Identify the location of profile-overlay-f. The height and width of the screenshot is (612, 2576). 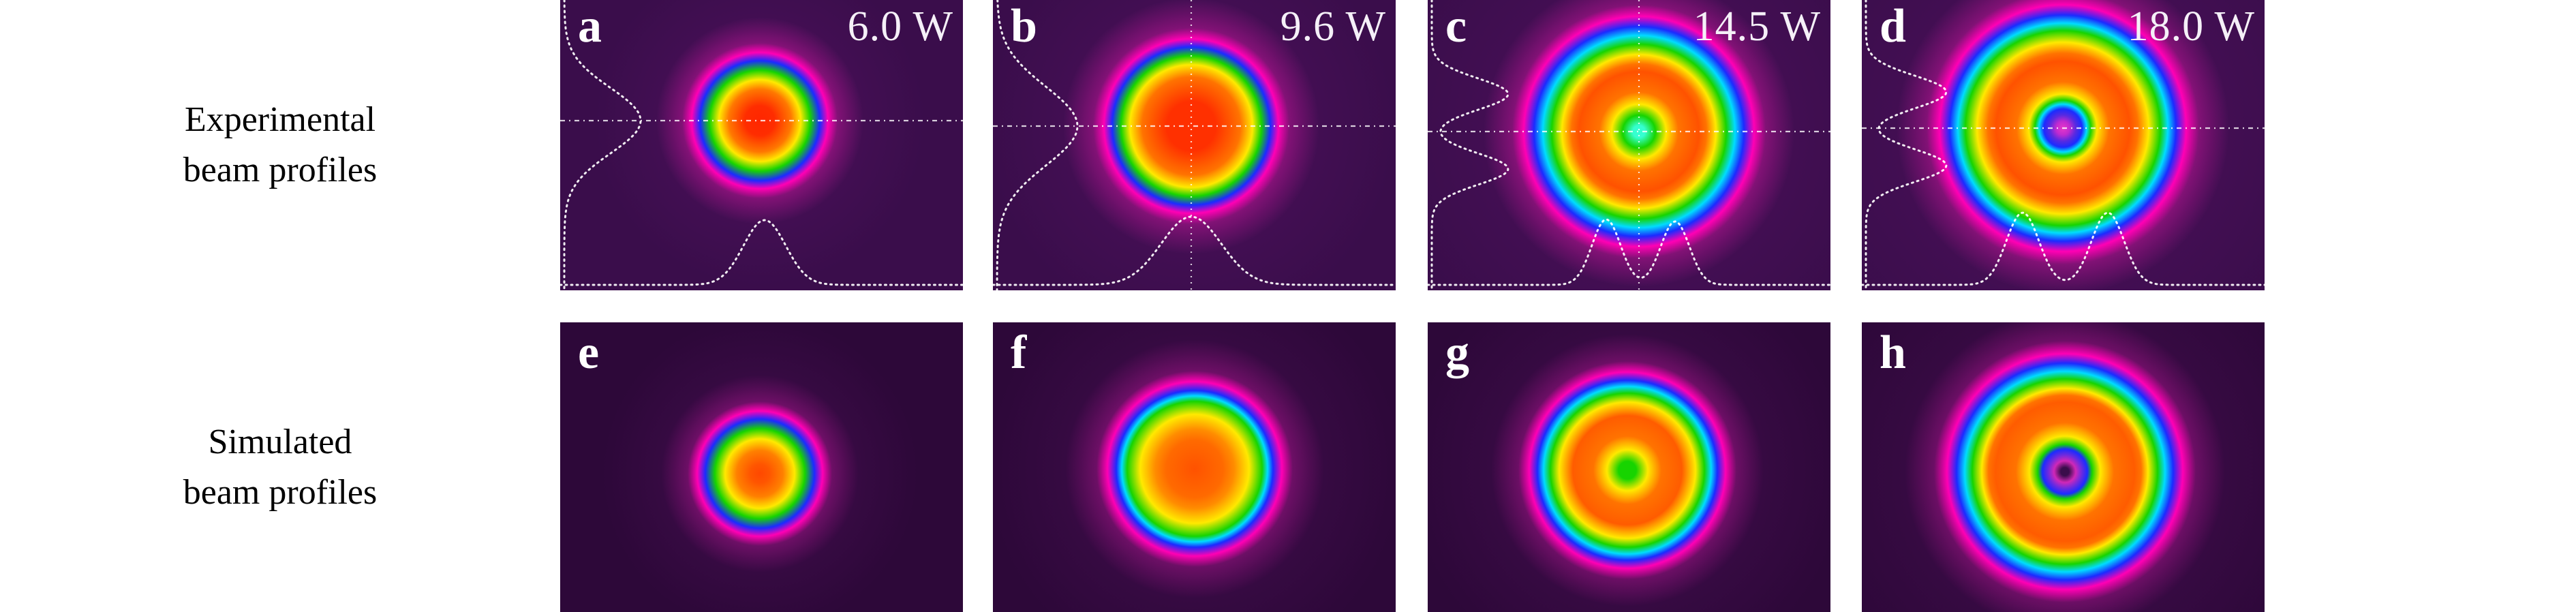
(1194, 467).